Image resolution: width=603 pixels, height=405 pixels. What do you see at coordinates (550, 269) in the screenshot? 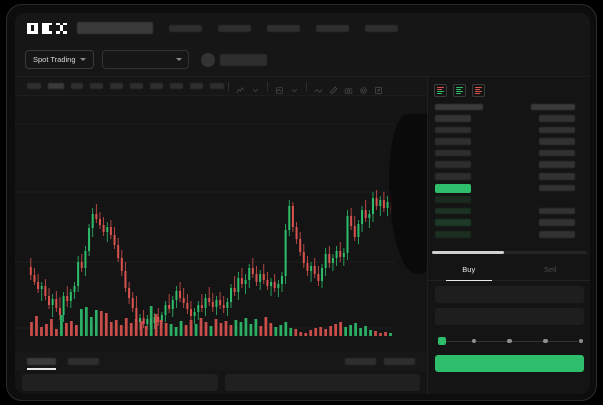
I see `tab-sell: Sell` at bounding box center [550, 269].